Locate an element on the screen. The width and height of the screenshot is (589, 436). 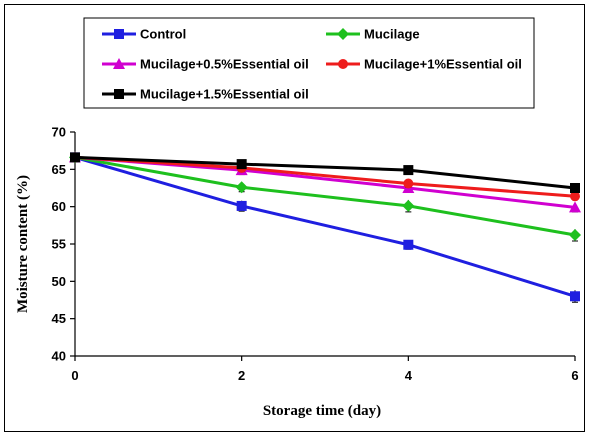
legend-item: Mucilage+0.5%Essential oil is located at coordinates (205, 64).